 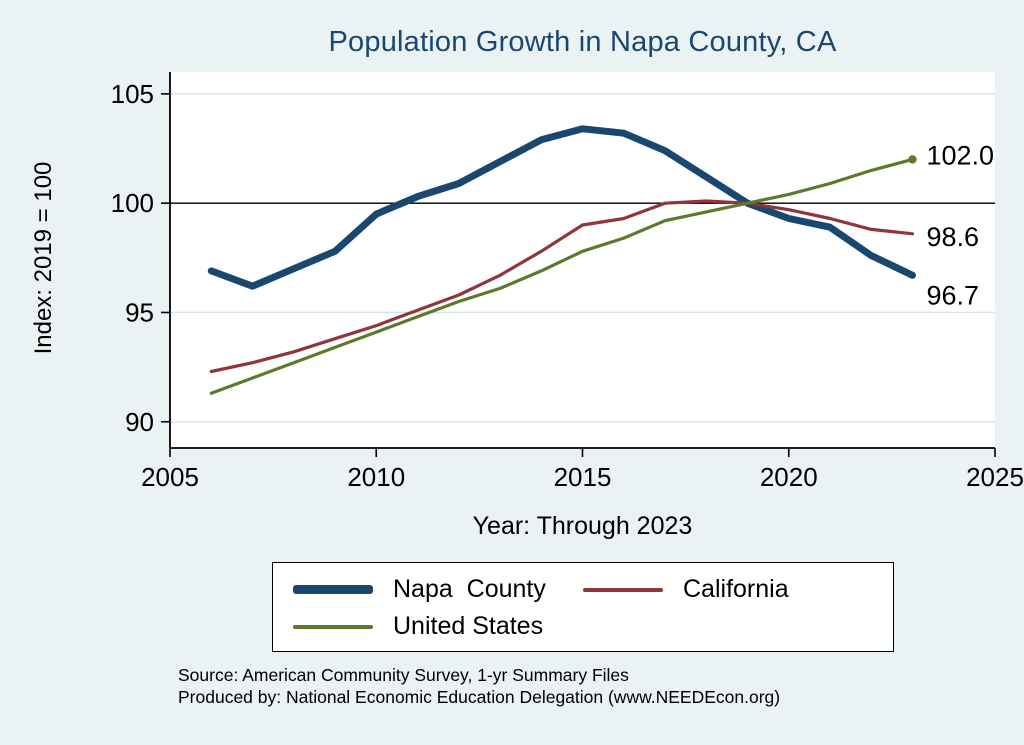 I want to click on legend-line-sample-napa-county, so click(x=333, y=589).